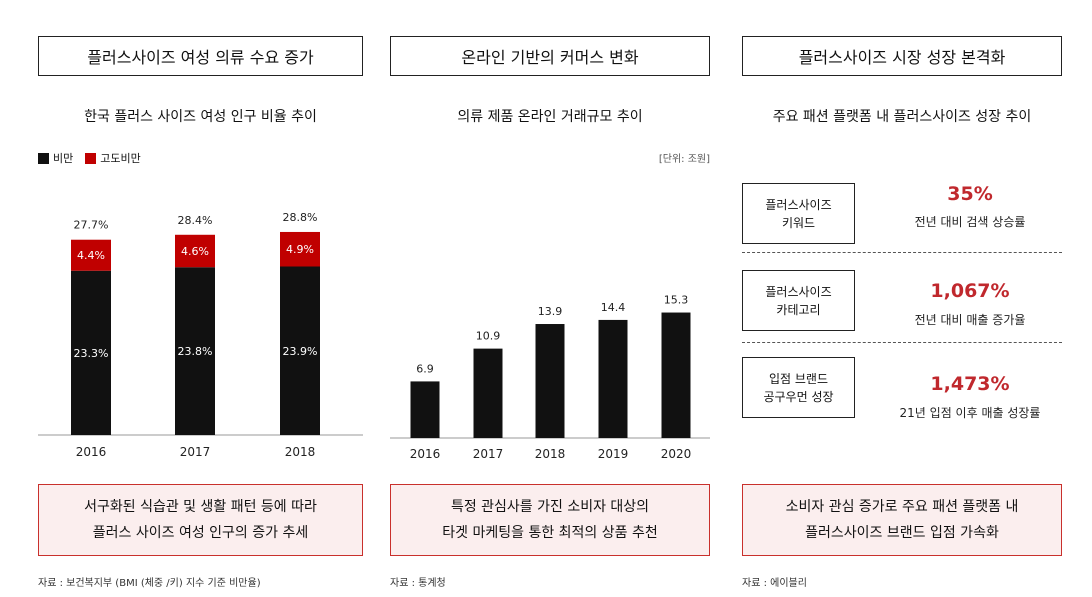  What do you see at coordinates (63, 158) in the screenshot?
I see `legend-label-obese: 비만` at bounding box center [63, 158].